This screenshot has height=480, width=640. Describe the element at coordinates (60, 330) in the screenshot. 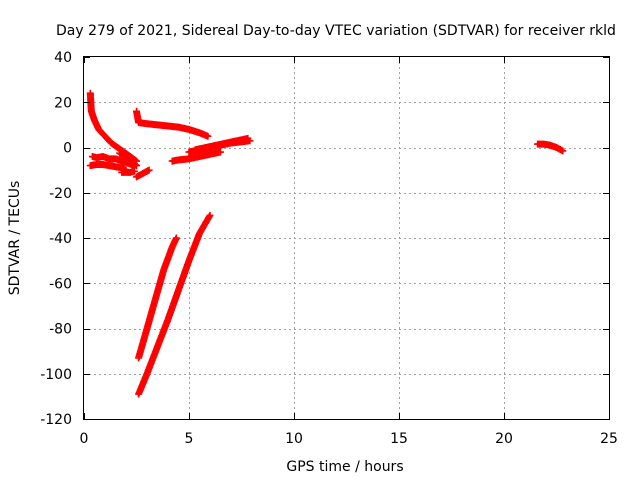

I see `y-tick-label: -80` at that location.